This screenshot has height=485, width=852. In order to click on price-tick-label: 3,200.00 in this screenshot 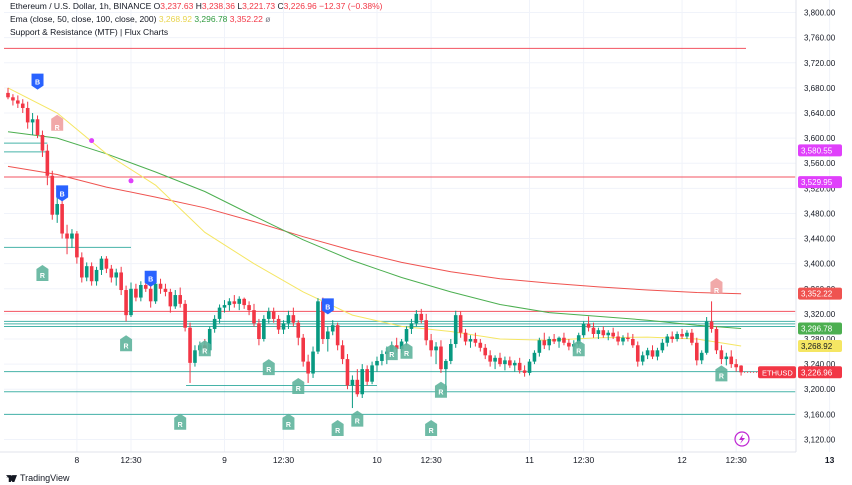, I will do `click(820, 389)`.